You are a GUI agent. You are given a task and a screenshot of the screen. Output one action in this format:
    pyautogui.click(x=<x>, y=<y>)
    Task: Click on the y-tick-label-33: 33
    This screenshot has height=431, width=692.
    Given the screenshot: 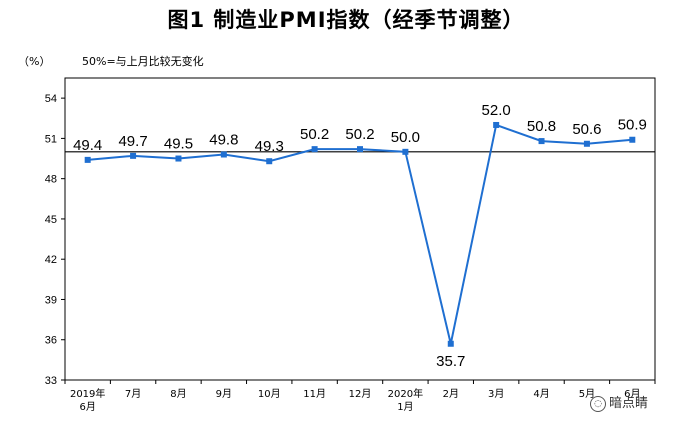 What is the action you would take?
    pyautogui.click(x=51, y=381)
    